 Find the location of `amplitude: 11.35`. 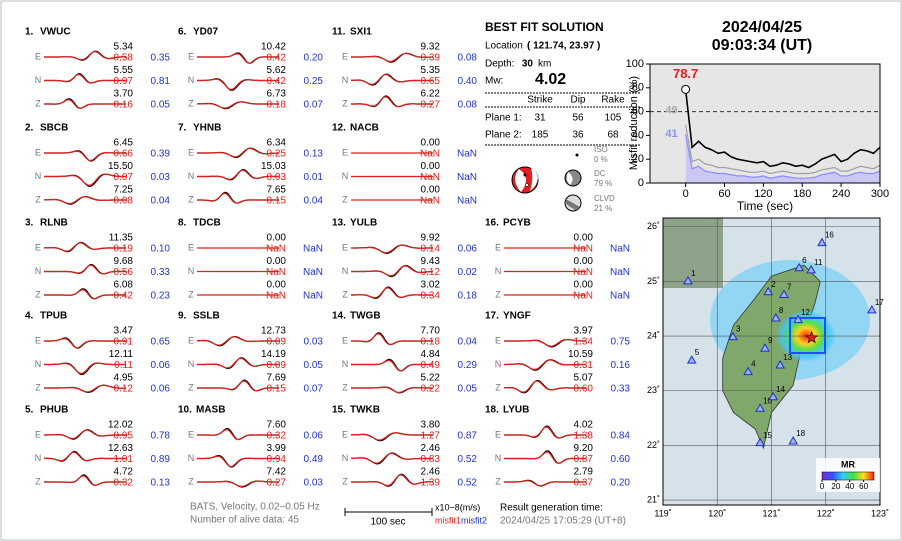

amplitude: 11.35 is located at coordinates (121, 238).